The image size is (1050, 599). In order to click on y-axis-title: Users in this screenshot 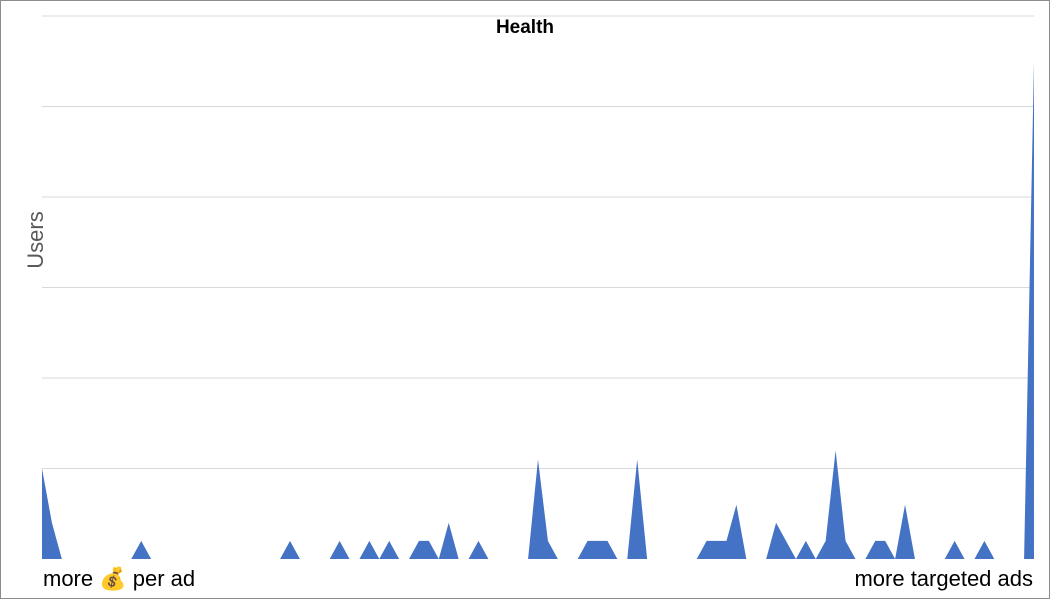, I will do `click(35, 239)`.